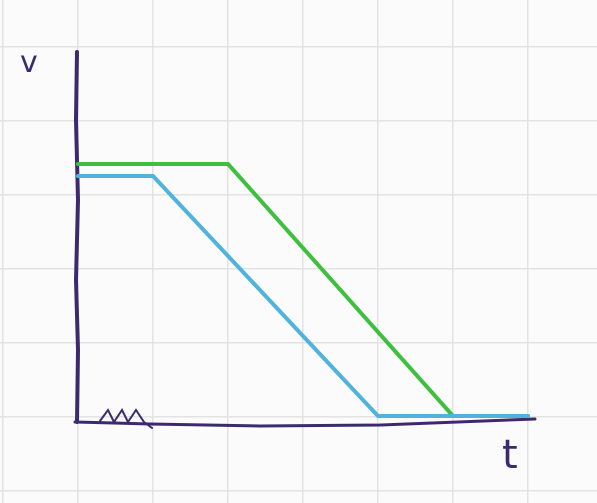  What do you see at coordinates (126, 418) in the screenshot?
I see `origin-scribble` at bounding box center [126, 418].